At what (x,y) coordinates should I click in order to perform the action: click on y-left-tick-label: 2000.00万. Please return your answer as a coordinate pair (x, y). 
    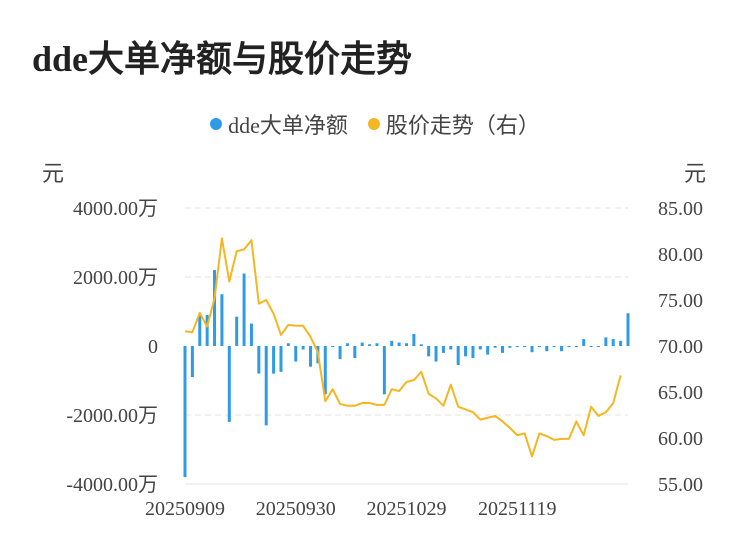
    Looking at the image, I should click on (115, 278).